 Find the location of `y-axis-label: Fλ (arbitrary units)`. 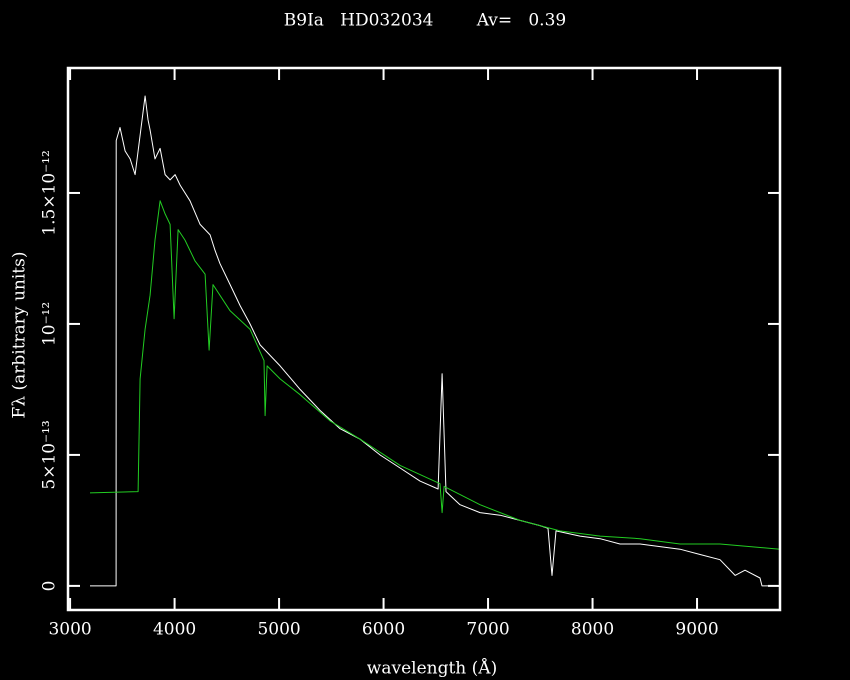

y-axis-label: Fλ (arbitrary units) is located at coordinates (20, 335).